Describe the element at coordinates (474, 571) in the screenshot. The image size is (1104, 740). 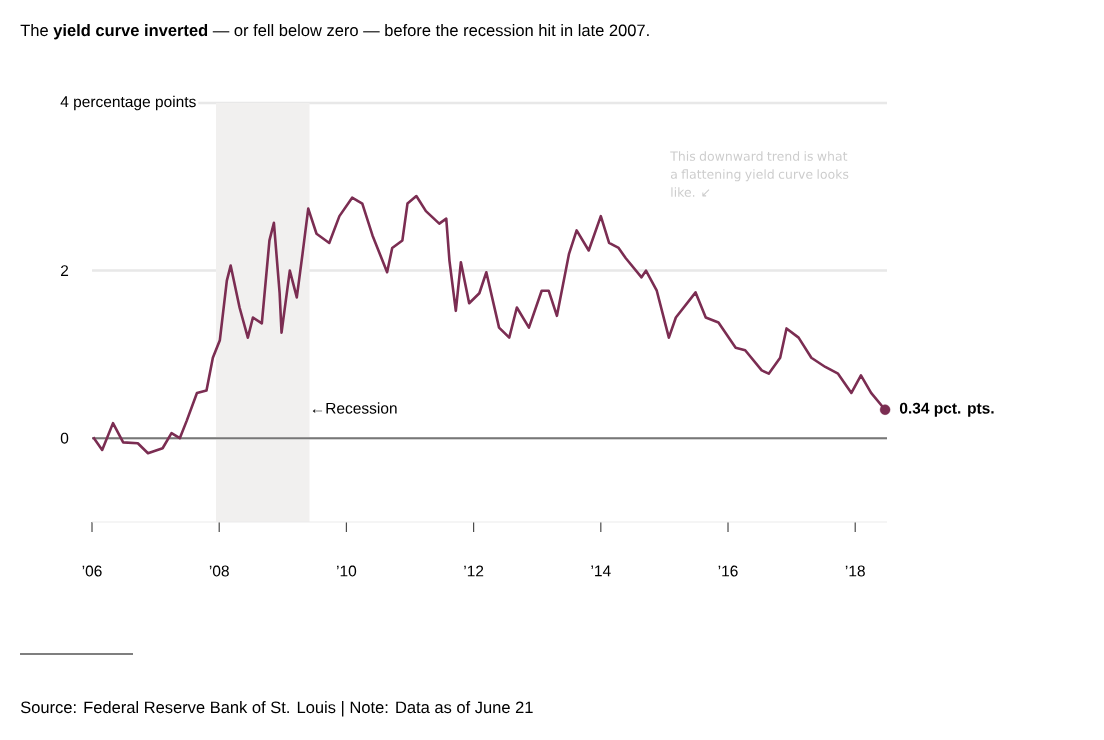
I see `x-tick-label: ’12` at that location.